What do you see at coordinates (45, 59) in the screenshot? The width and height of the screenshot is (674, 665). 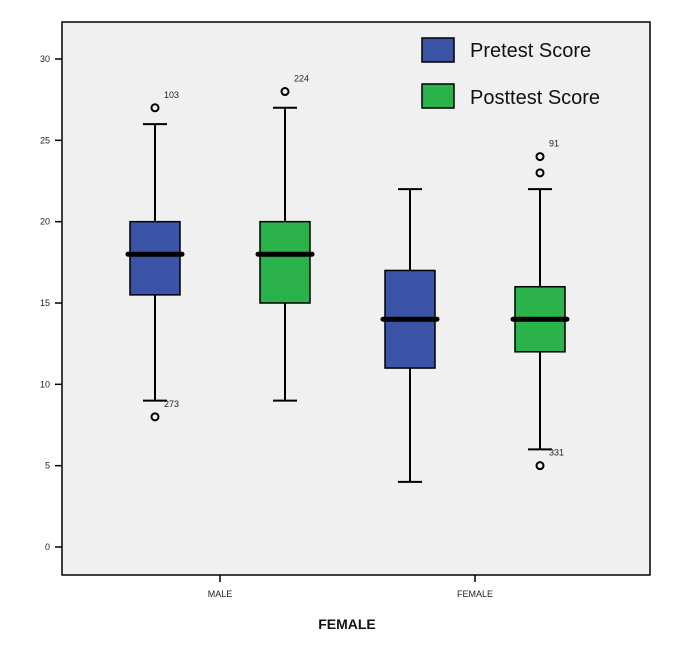 I see `y-tick-label: 30` at bounding box center [45, 59].